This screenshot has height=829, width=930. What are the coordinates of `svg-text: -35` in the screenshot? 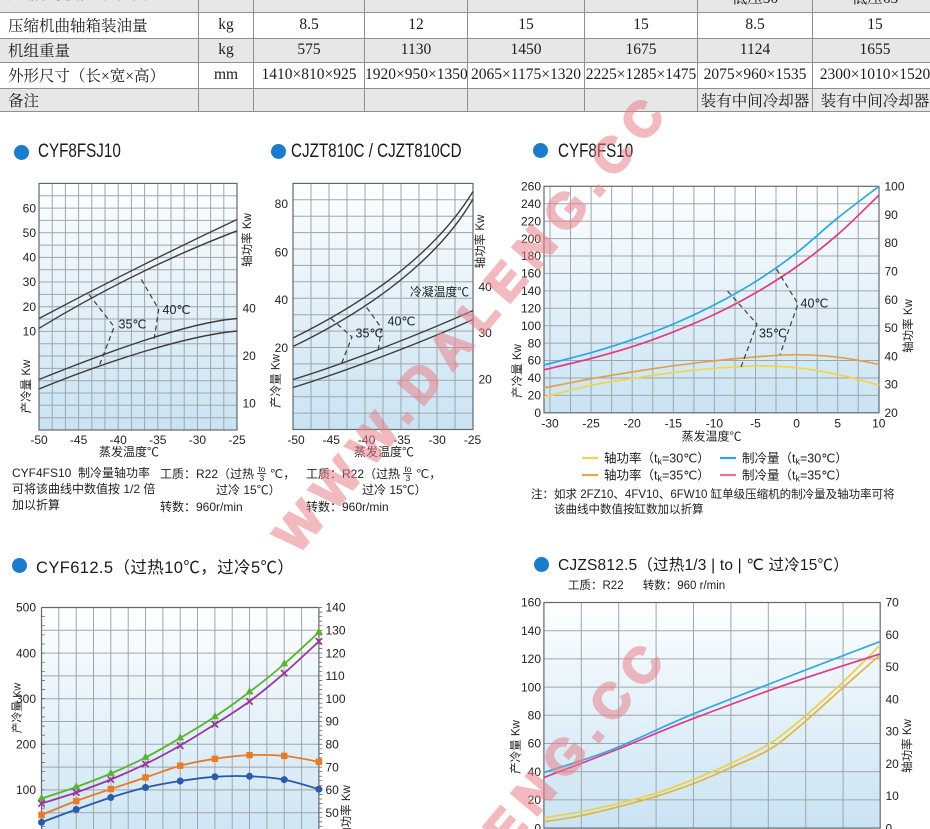 It's located at (158, 440).